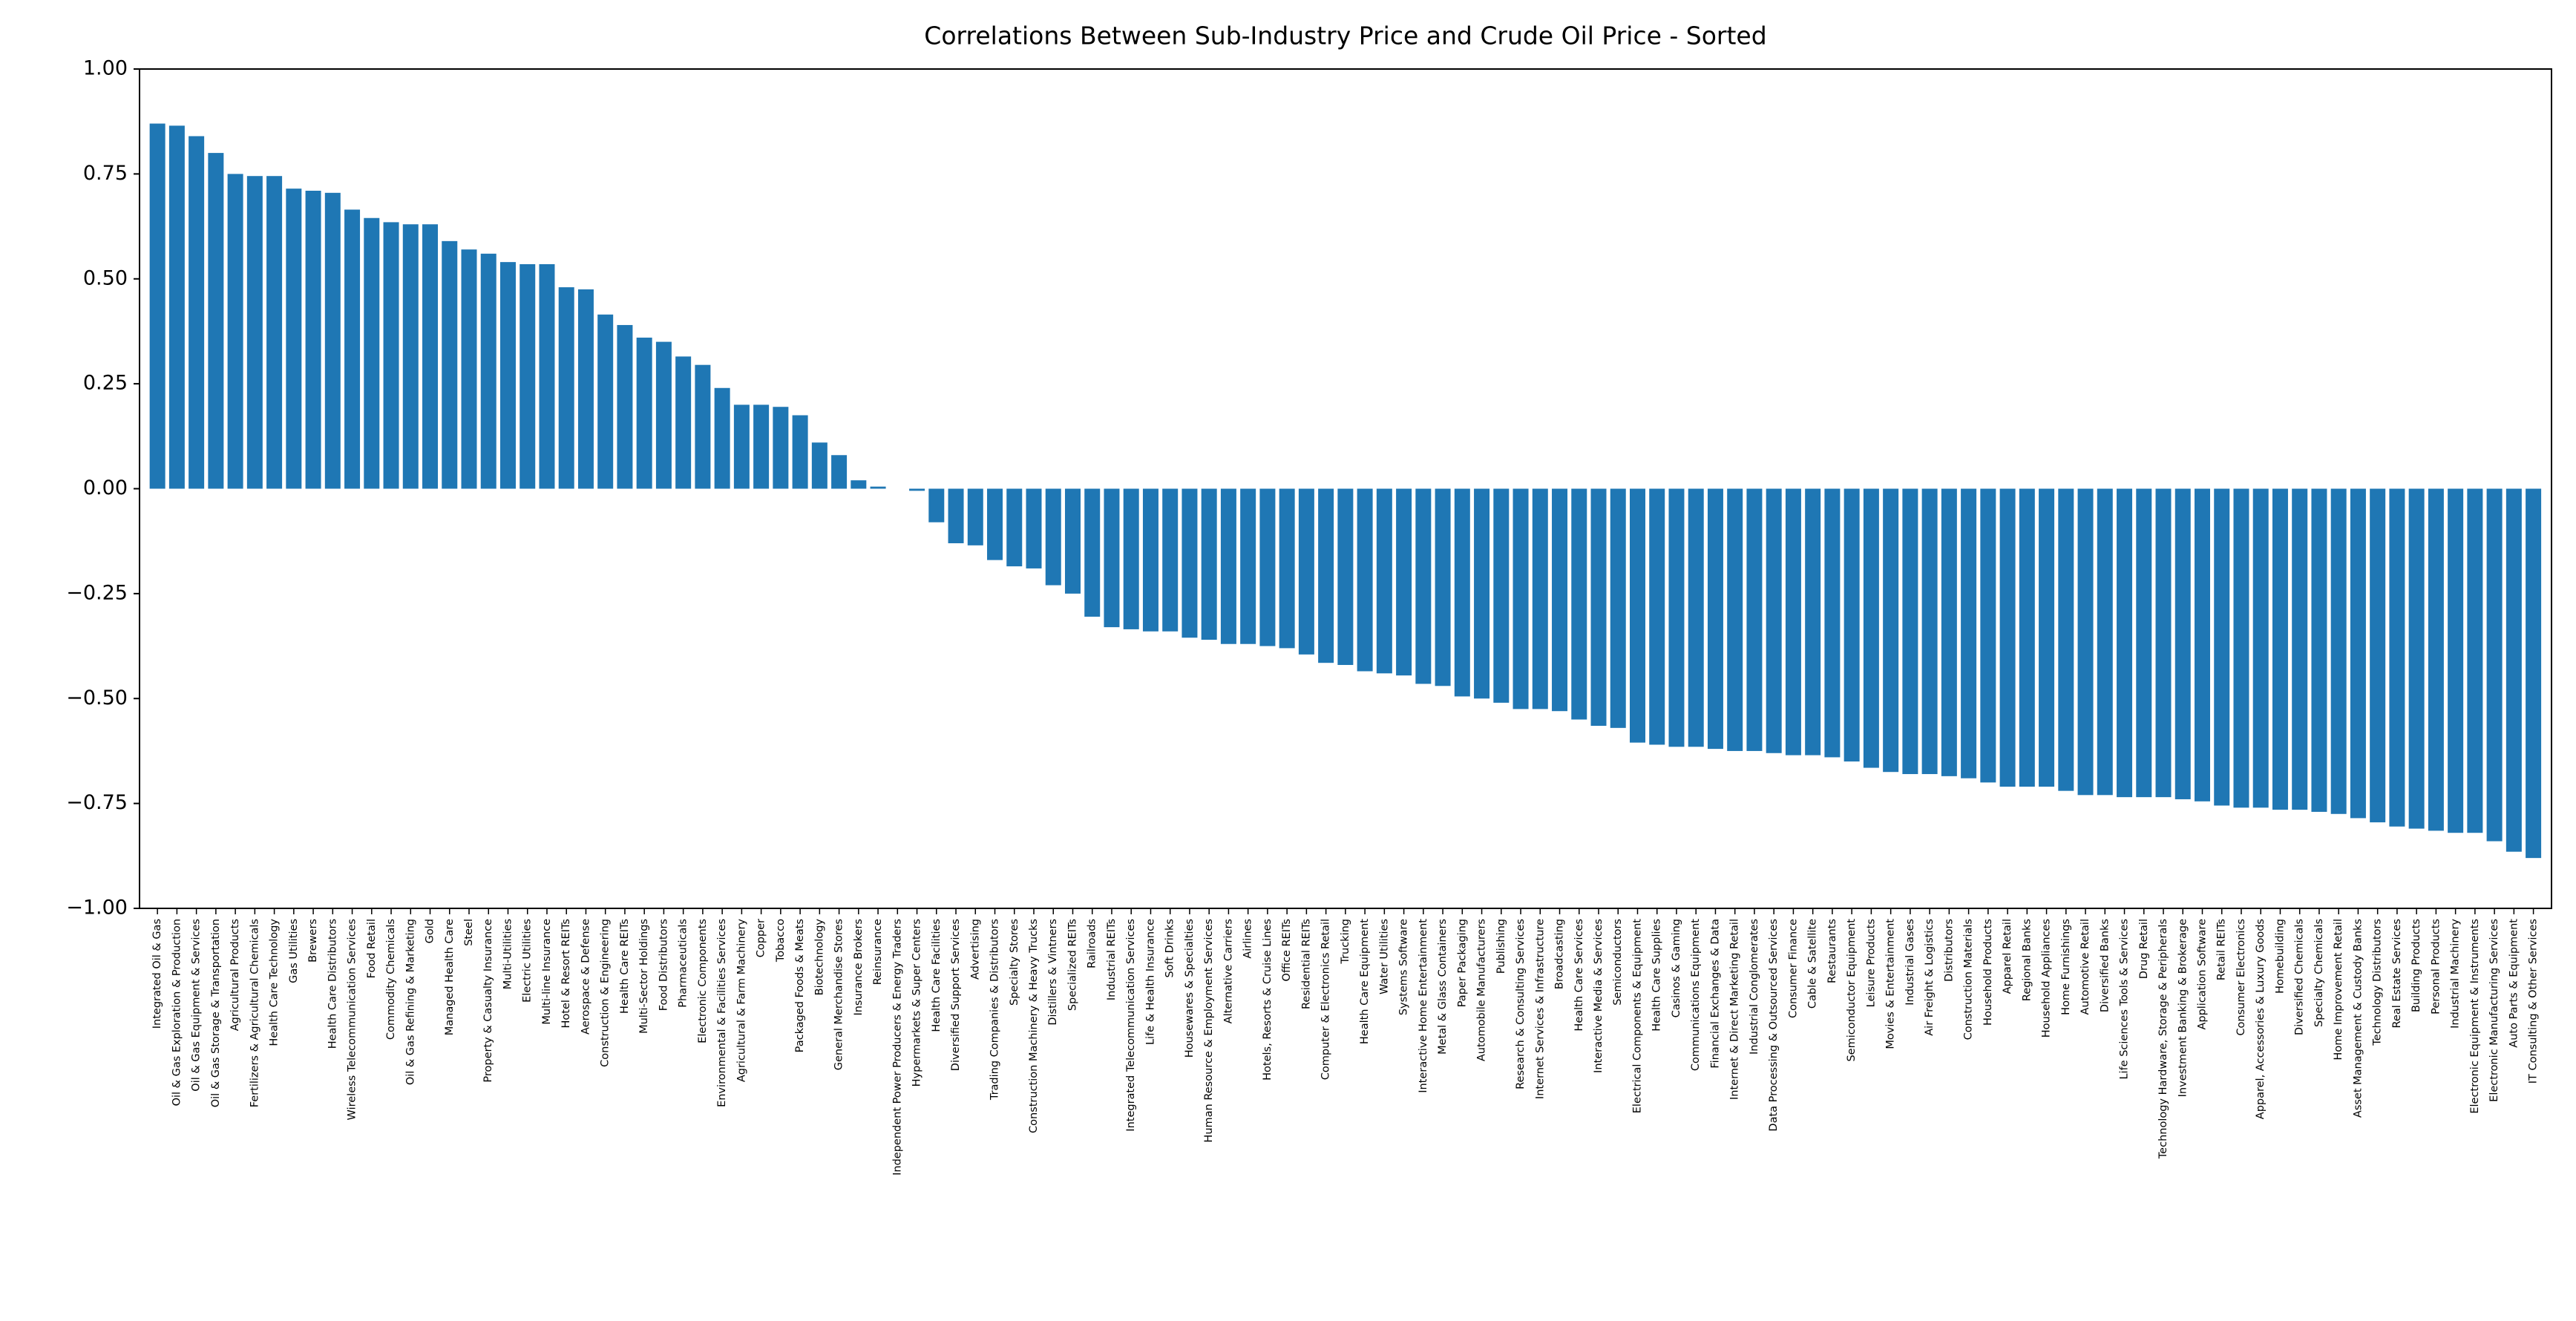 This screenshot has height=1321, width=2576. What do you see at coordinates (703, 981) in the screenshot?
I see `x-tick-label: Electronic Components` at bounding box center [703, 981].